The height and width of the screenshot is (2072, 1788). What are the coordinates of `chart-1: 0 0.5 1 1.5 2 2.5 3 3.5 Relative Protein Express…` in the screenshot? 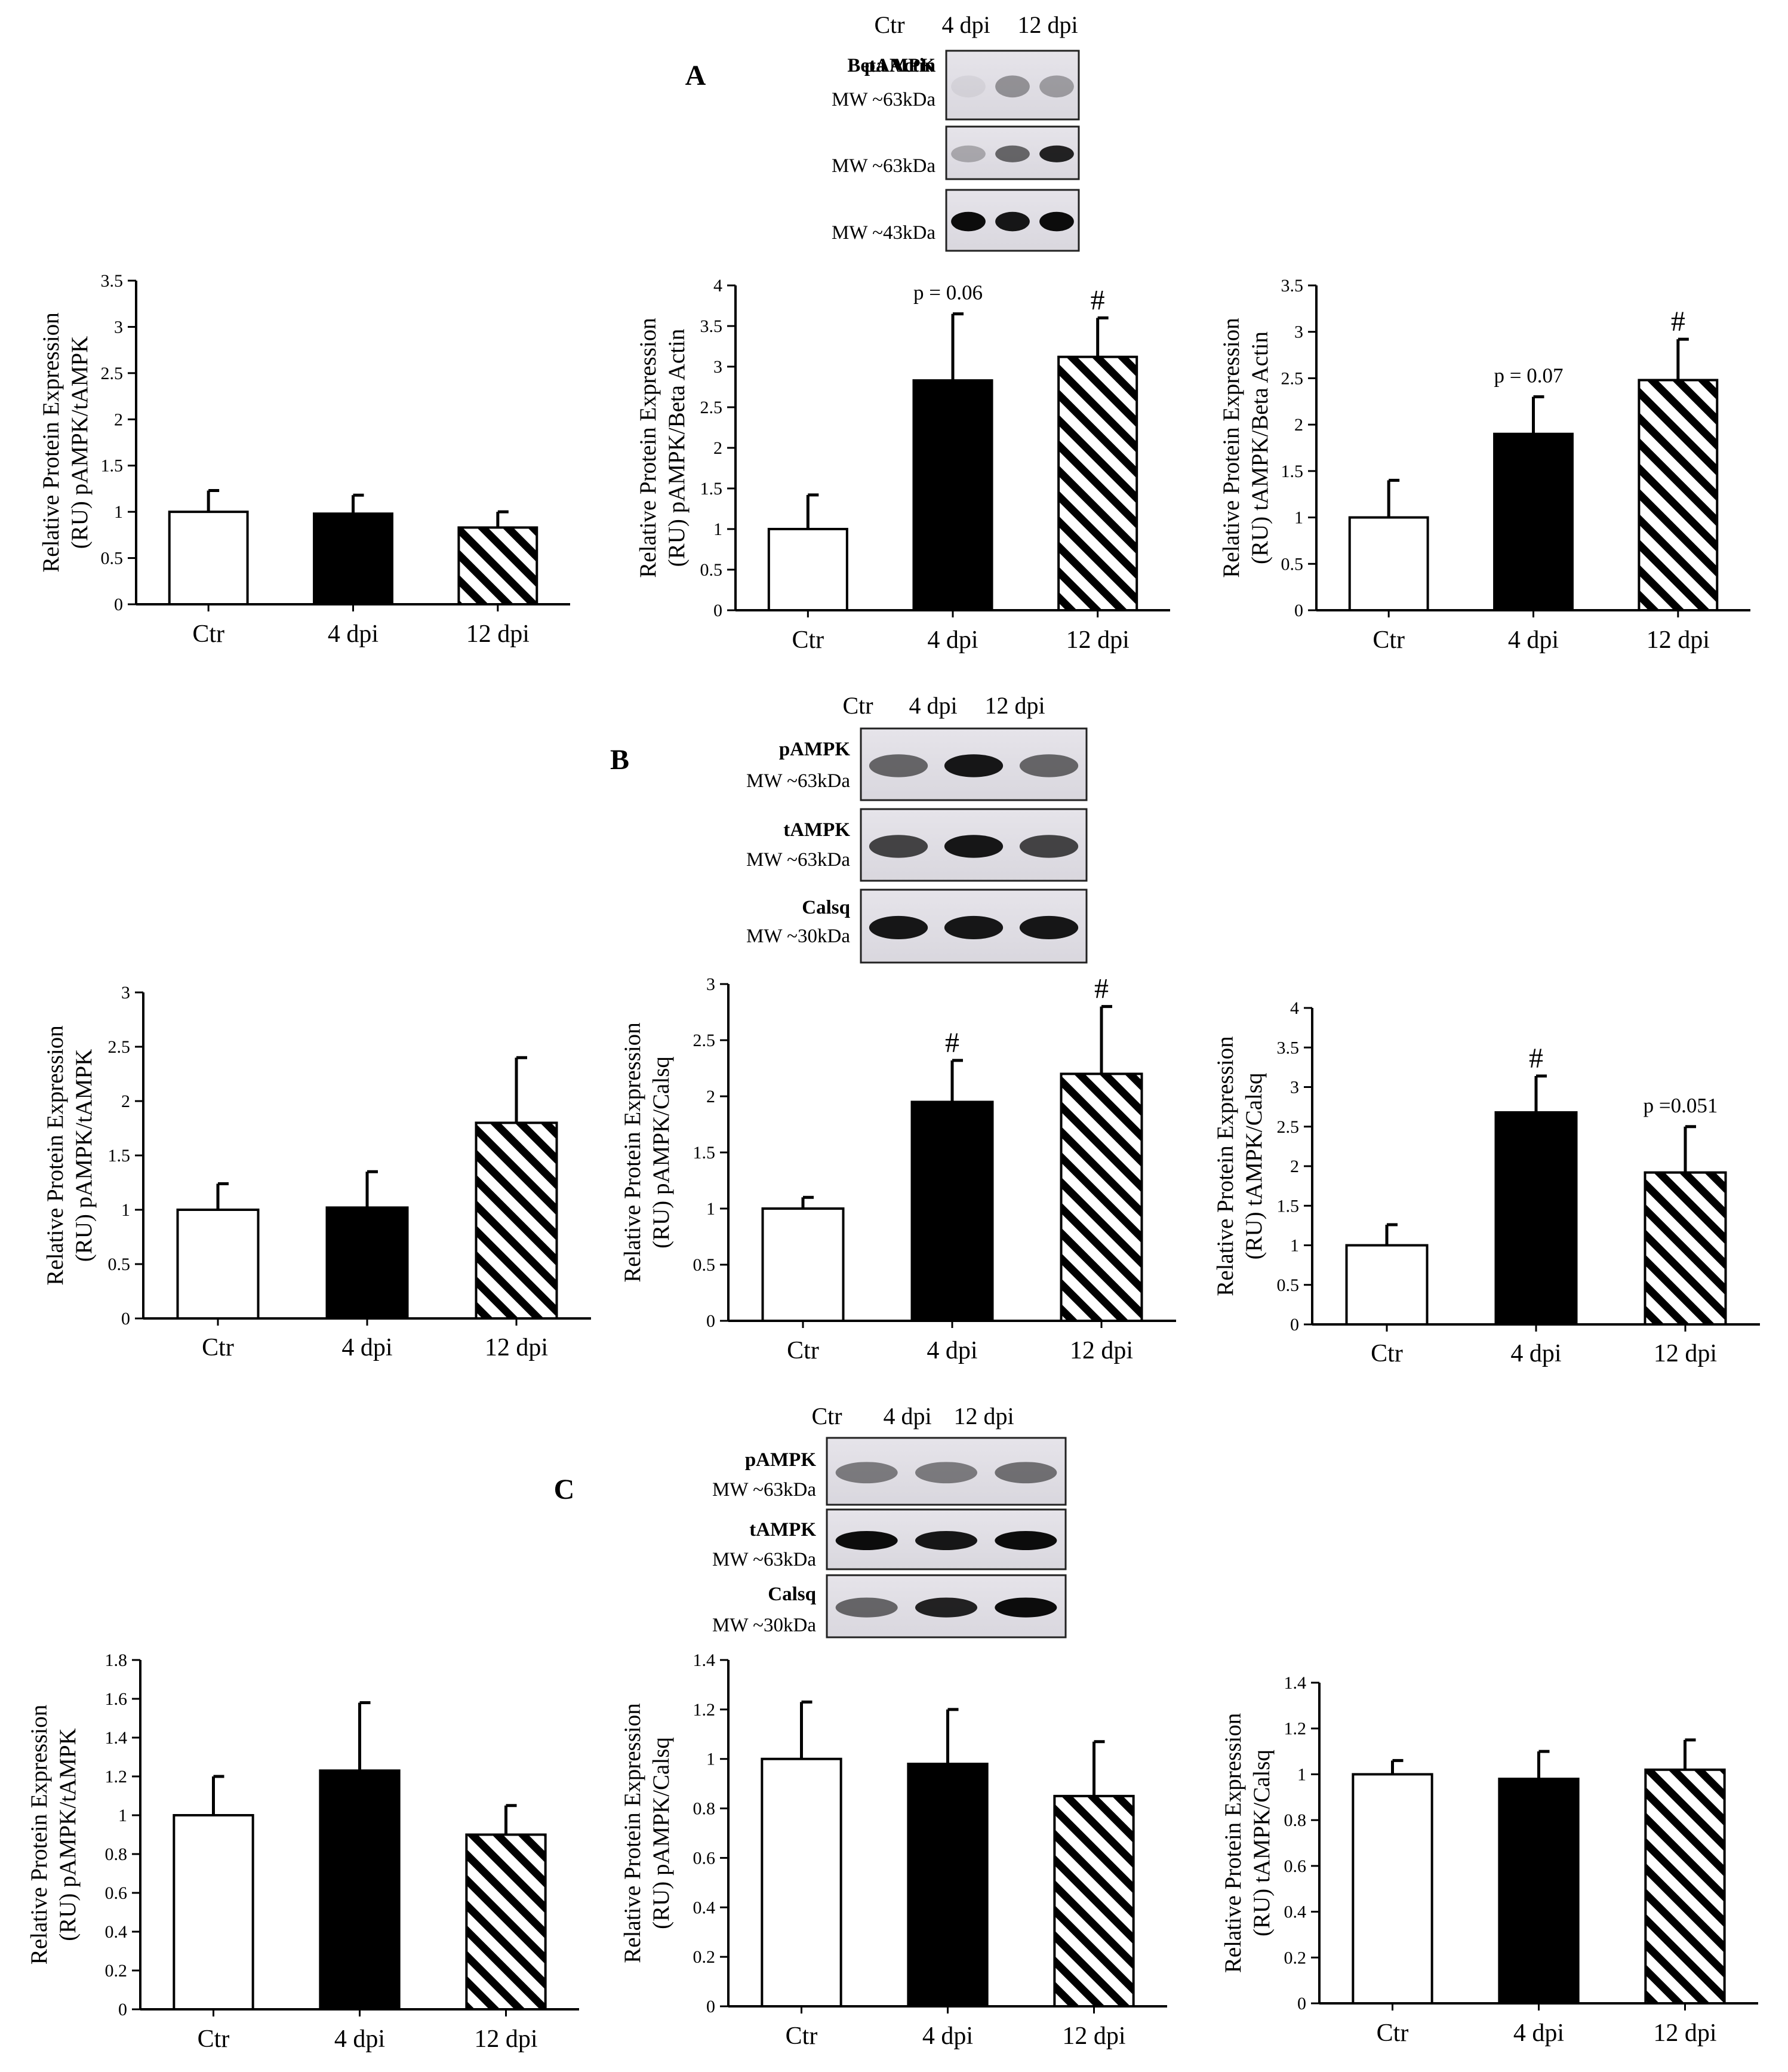 It's located at (304, 460).